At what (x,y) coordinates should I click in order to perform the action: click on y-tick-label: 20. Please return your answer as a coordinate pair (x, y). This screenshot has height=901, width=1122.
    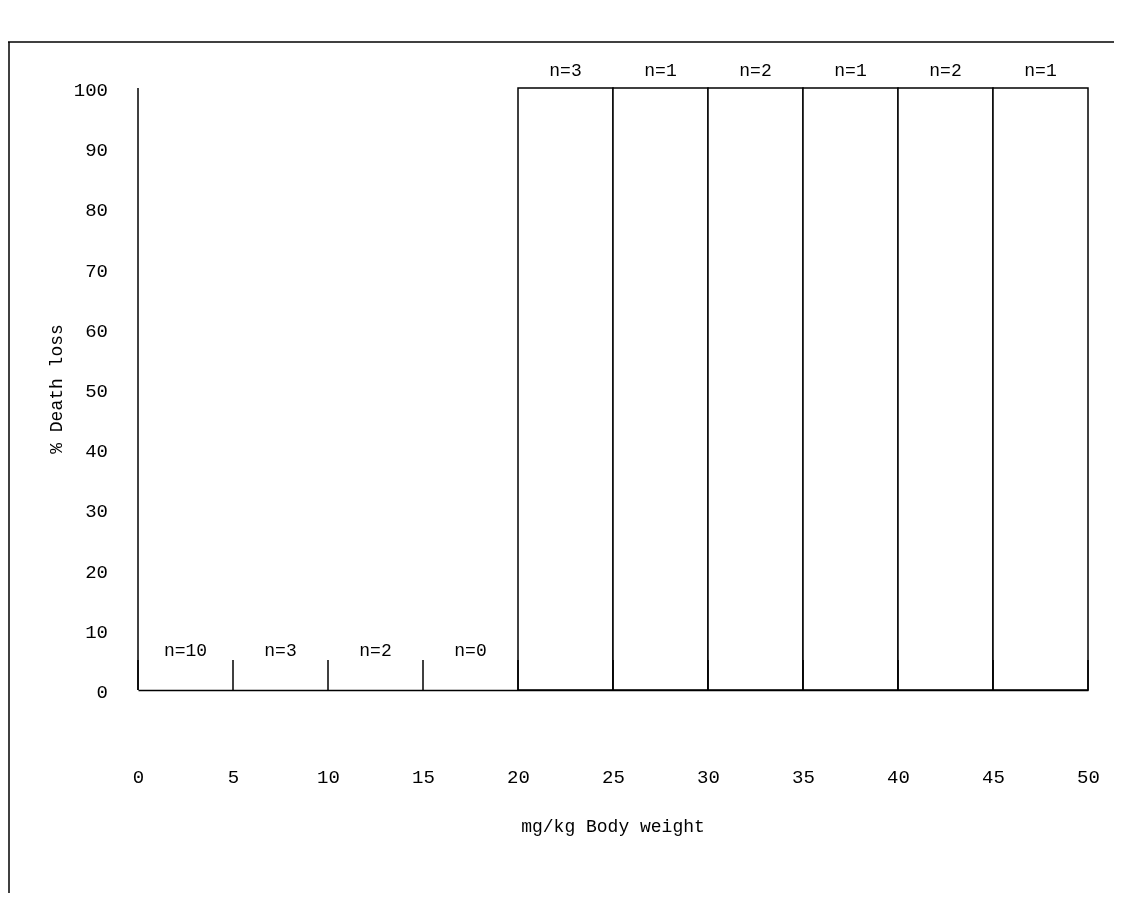
    Looking at the image, I should click on (96, 572).